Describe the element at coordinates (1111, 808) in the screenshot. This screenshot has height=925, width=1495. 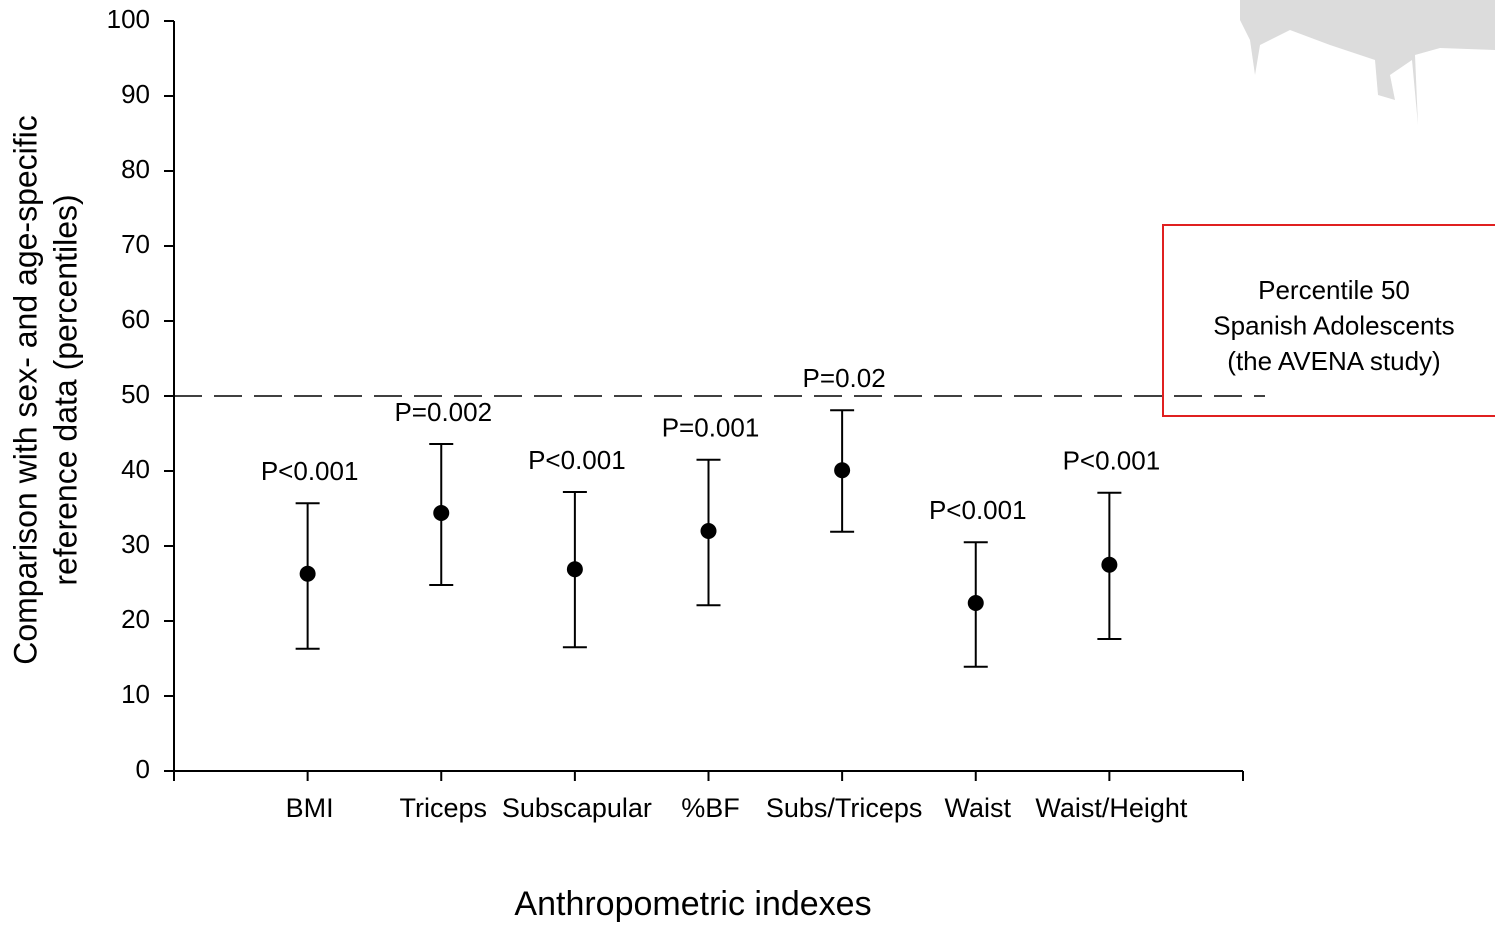
I see `x-tick-label: Waist/Height` at that location.